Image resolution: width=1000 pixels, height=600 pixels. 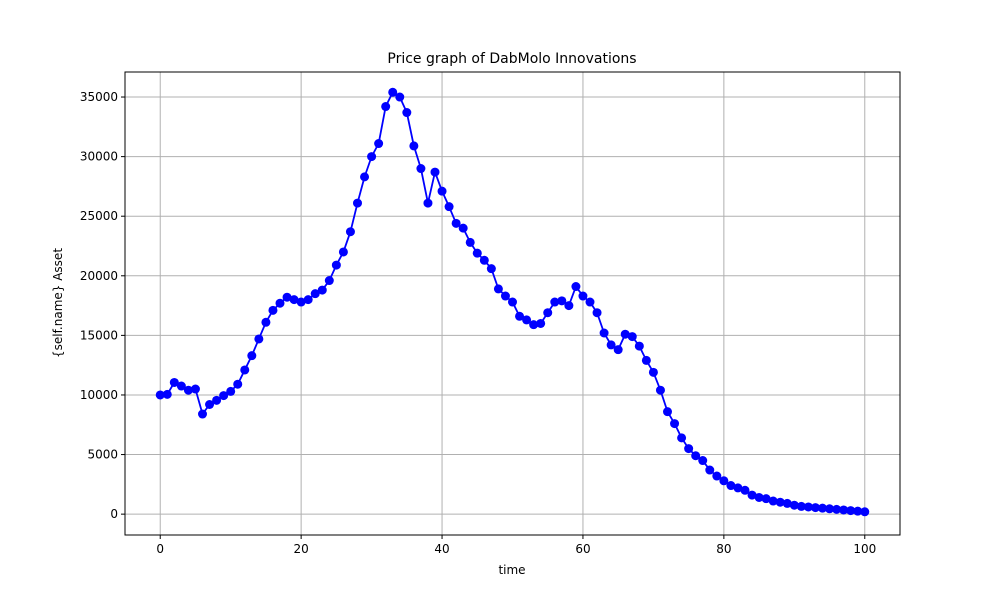 I want to click on x-tick-label: 60, so click(x=582, y=549).